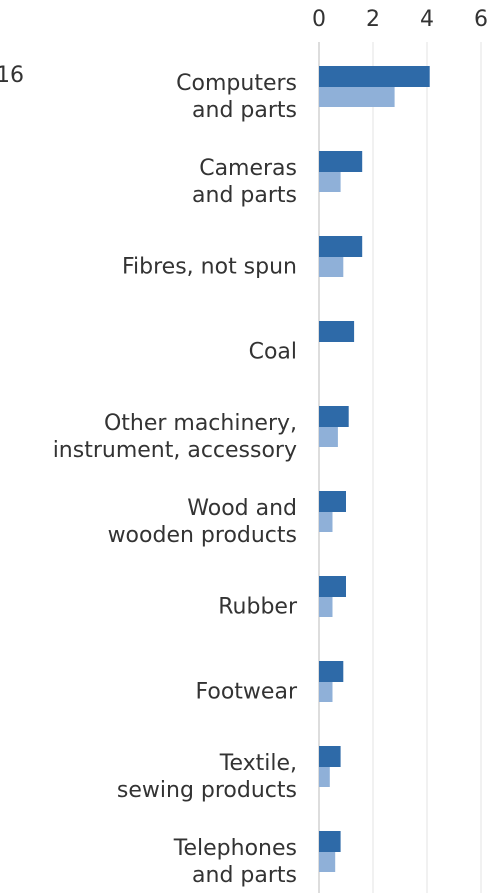  Describe the element at coordinates (246, 692) in the screenshot. I see `category-label: Footwear` at that location.